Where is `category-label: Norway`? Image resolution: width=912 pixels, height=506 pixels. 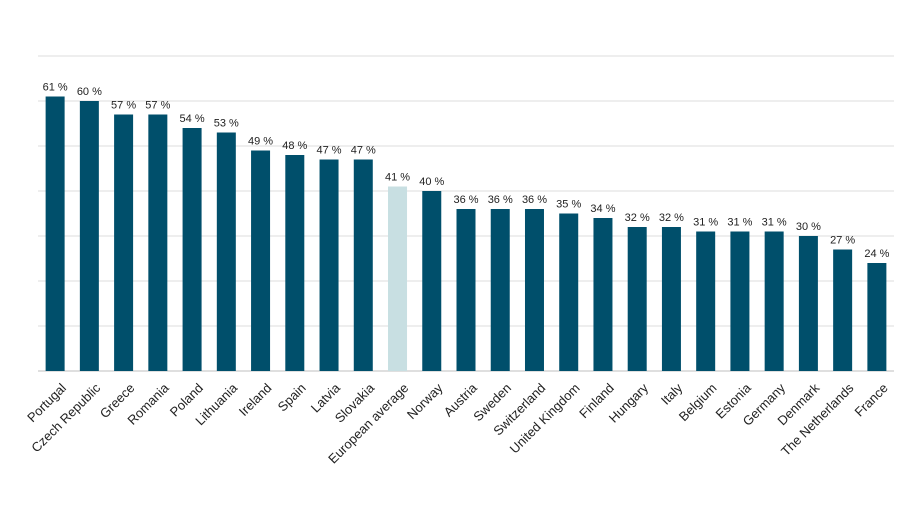
category-label: Norway is located at coordinates (425, 401).